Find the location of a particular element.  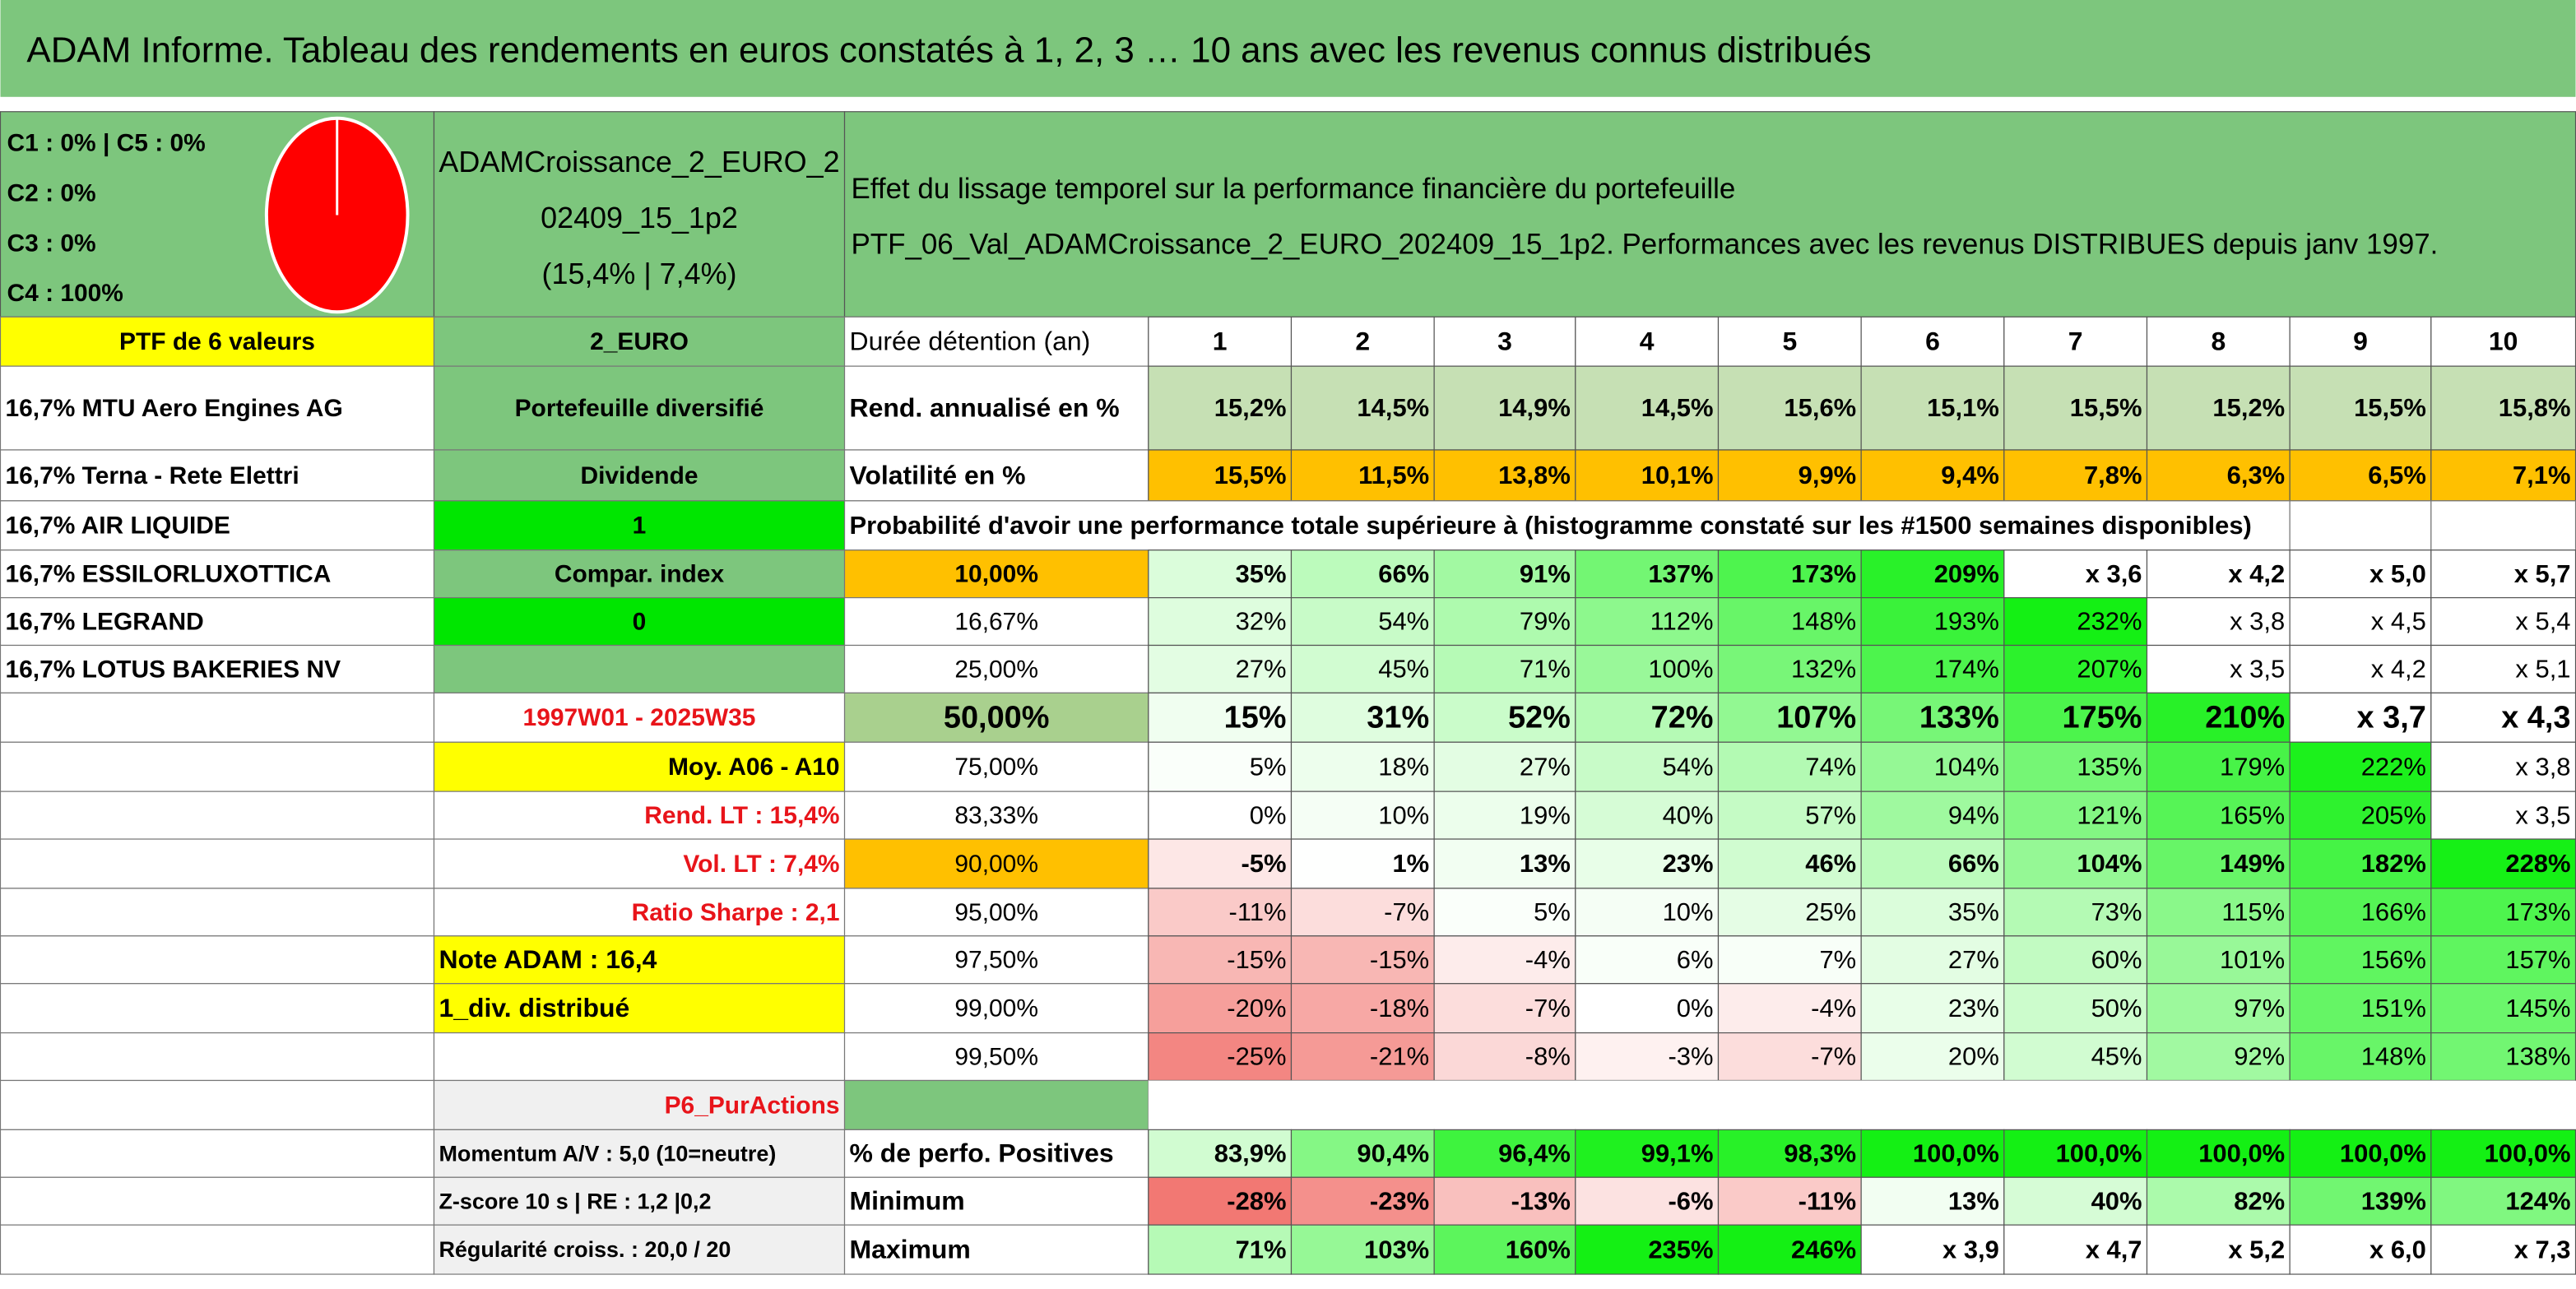

value-cell: 228% is located at coordinates (2538, 863).